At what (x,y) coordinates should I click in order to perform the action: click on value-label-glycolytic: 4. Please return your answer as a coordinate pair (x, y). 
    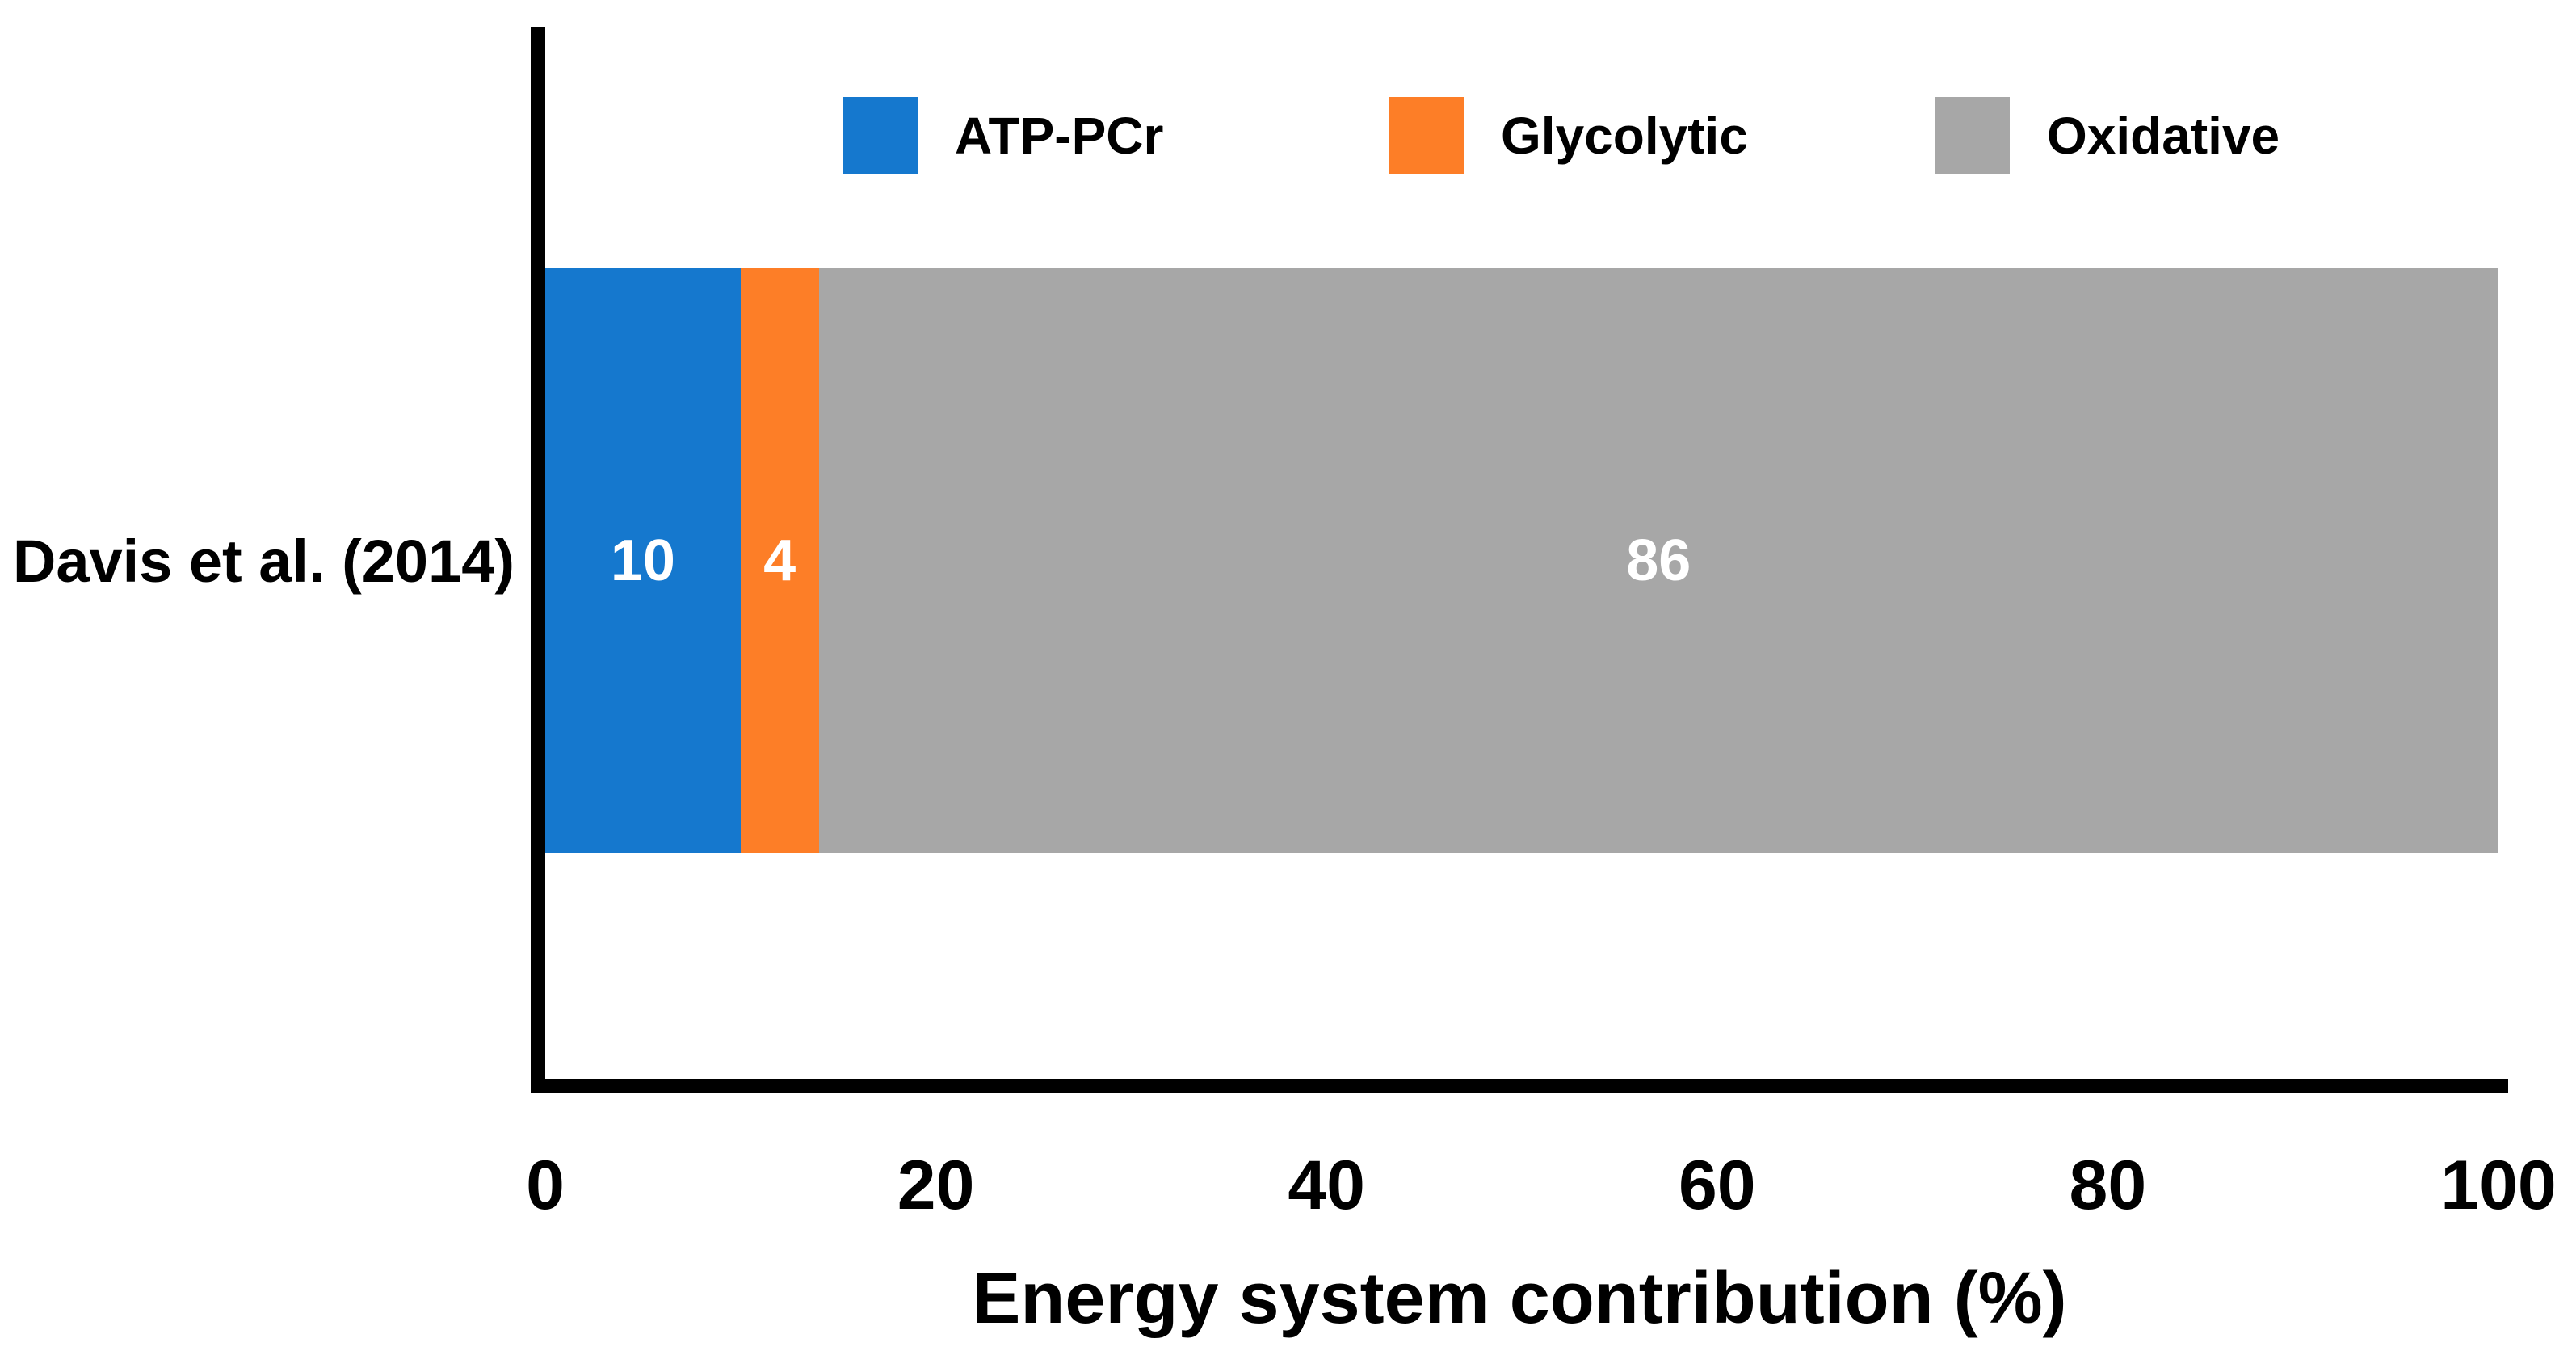
    Looking at the image, I should click on (780, 560).